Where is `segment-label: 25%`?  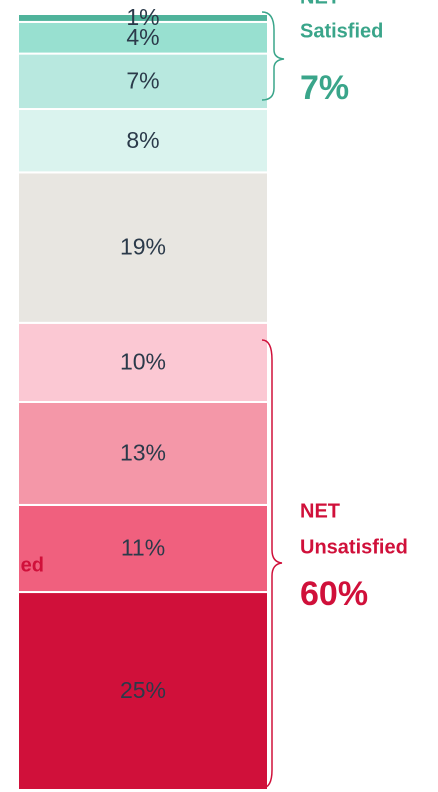
segment-label: 25% is located at coordinates (143, 690).